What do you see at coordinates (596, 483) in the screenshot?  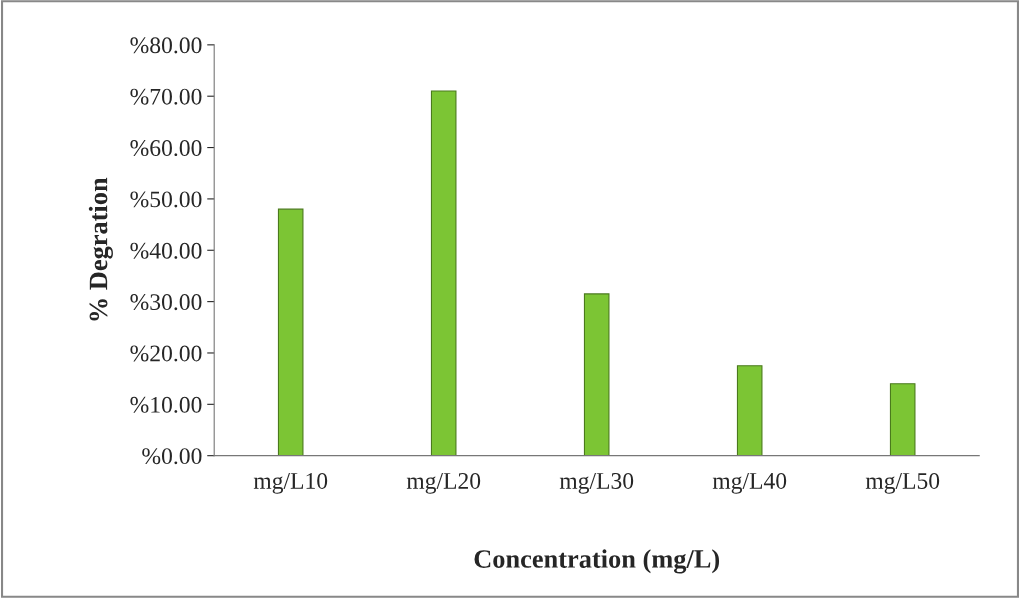 I see `x-tick-label: mg/L30` at bounding box center [596, 483].